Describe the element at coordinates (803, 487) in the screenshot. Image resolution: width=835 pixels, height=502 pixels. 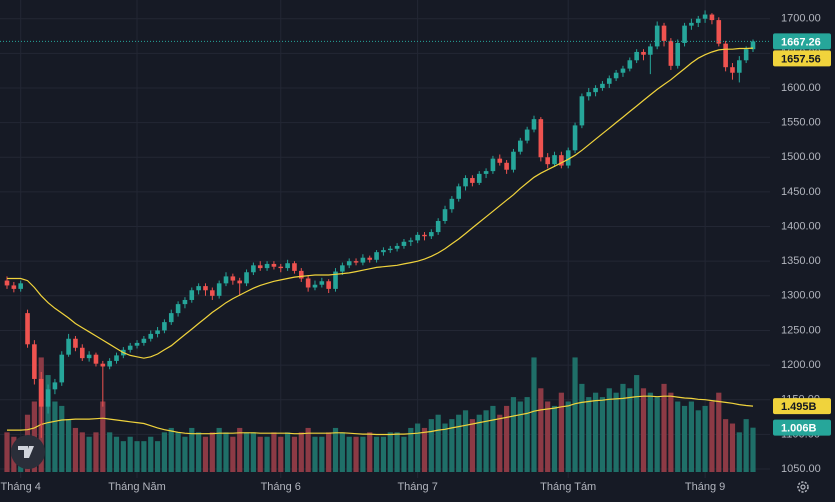
I see `settings-icon` at that location.